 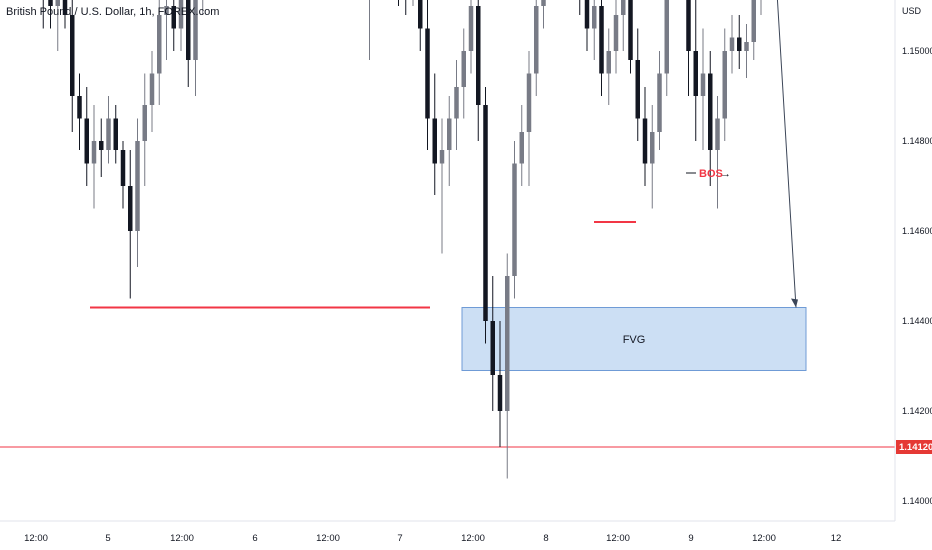 I want to click on time-tick-label: 9, so click(x=690, y=538).